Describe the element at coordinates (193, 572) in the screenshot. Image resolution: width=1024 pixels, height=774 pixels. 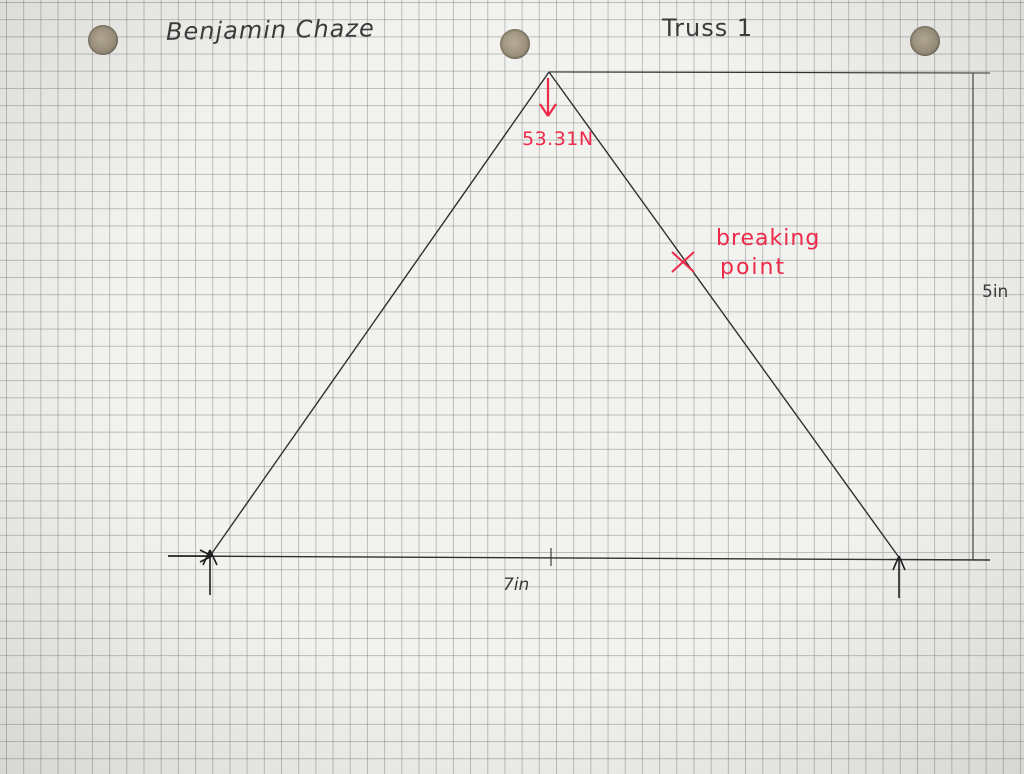
I see `left-support-arrow` at that location.